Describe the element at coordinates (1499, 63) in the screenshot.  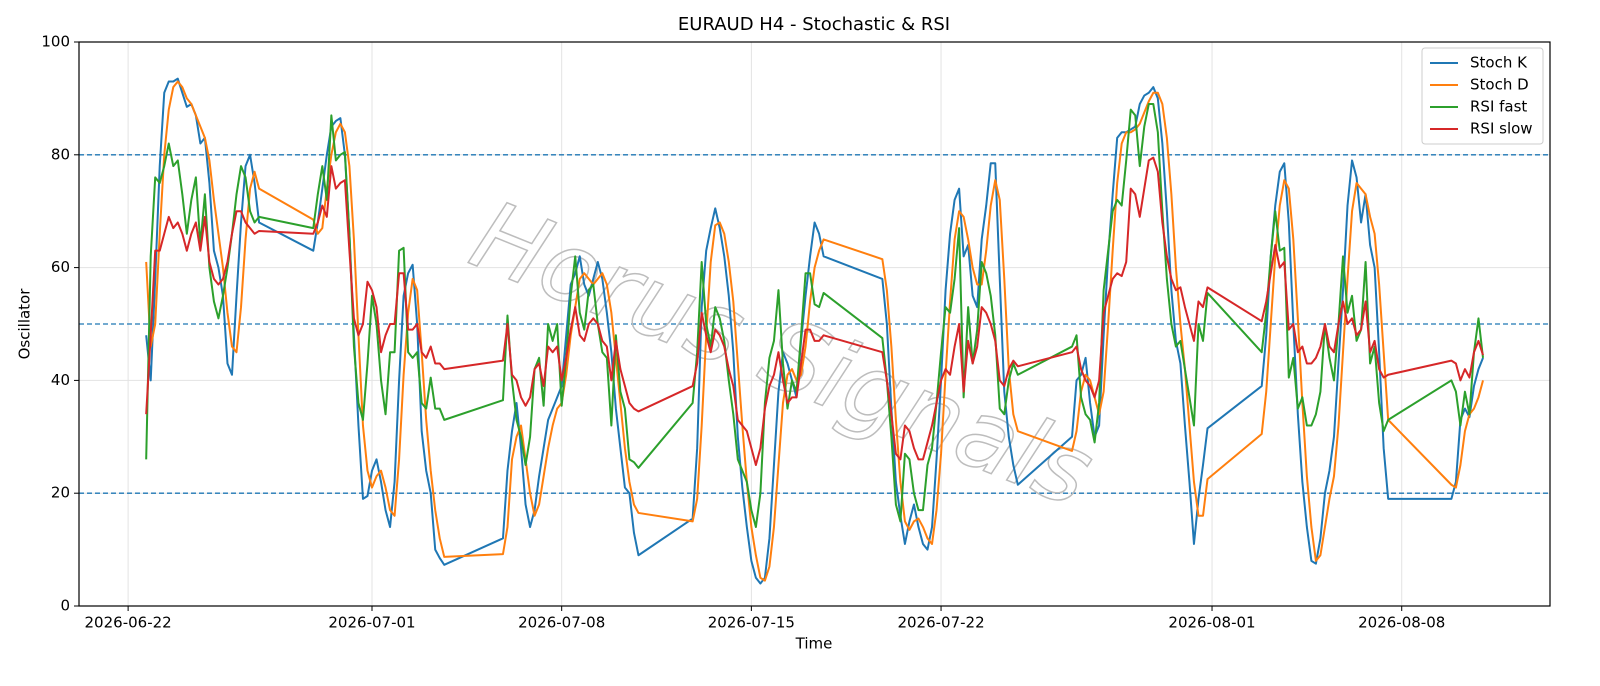
I see `legend-label: Stoch K` at that location.